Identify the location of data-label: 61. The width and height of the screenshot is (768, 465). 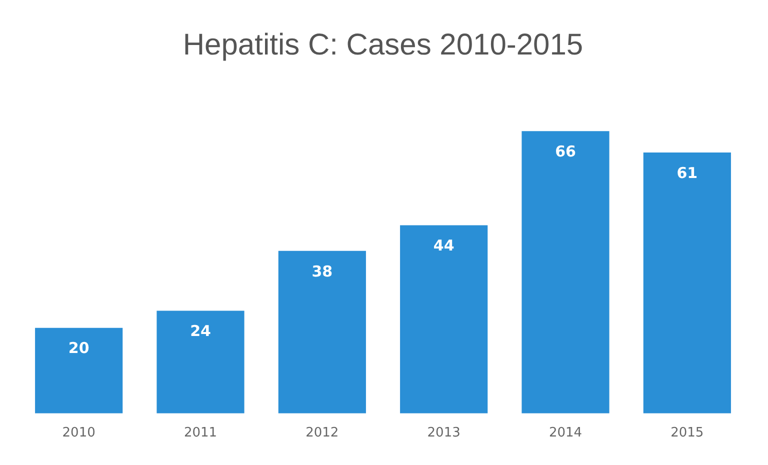
(687, 173).